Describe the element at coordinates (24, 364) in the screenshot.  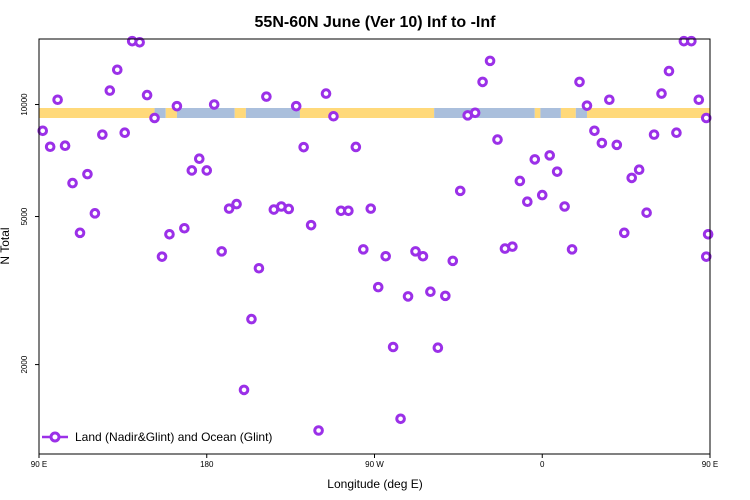
I see `y-tick-label: 2000` at that location.